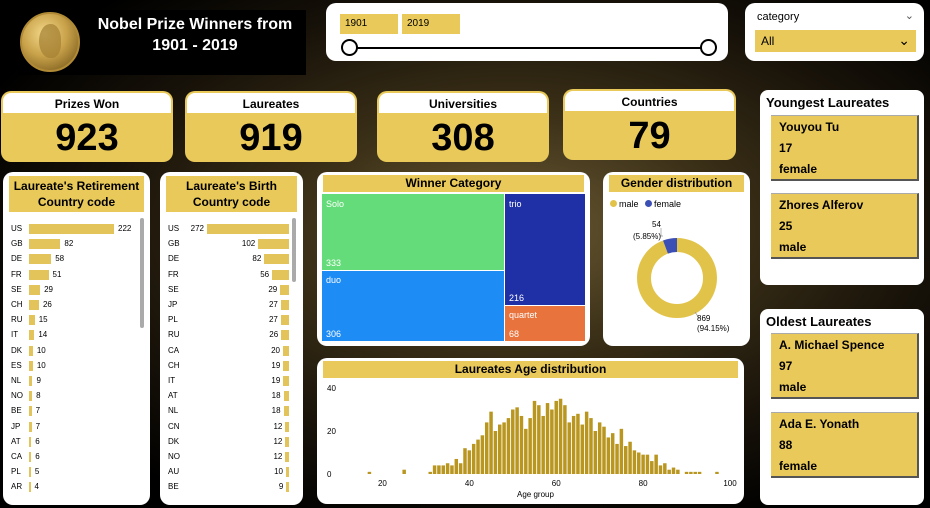  Describe the element at coordinates (230, 244) in the screenshot. I see `country-bar-row: GB 102` at that location.